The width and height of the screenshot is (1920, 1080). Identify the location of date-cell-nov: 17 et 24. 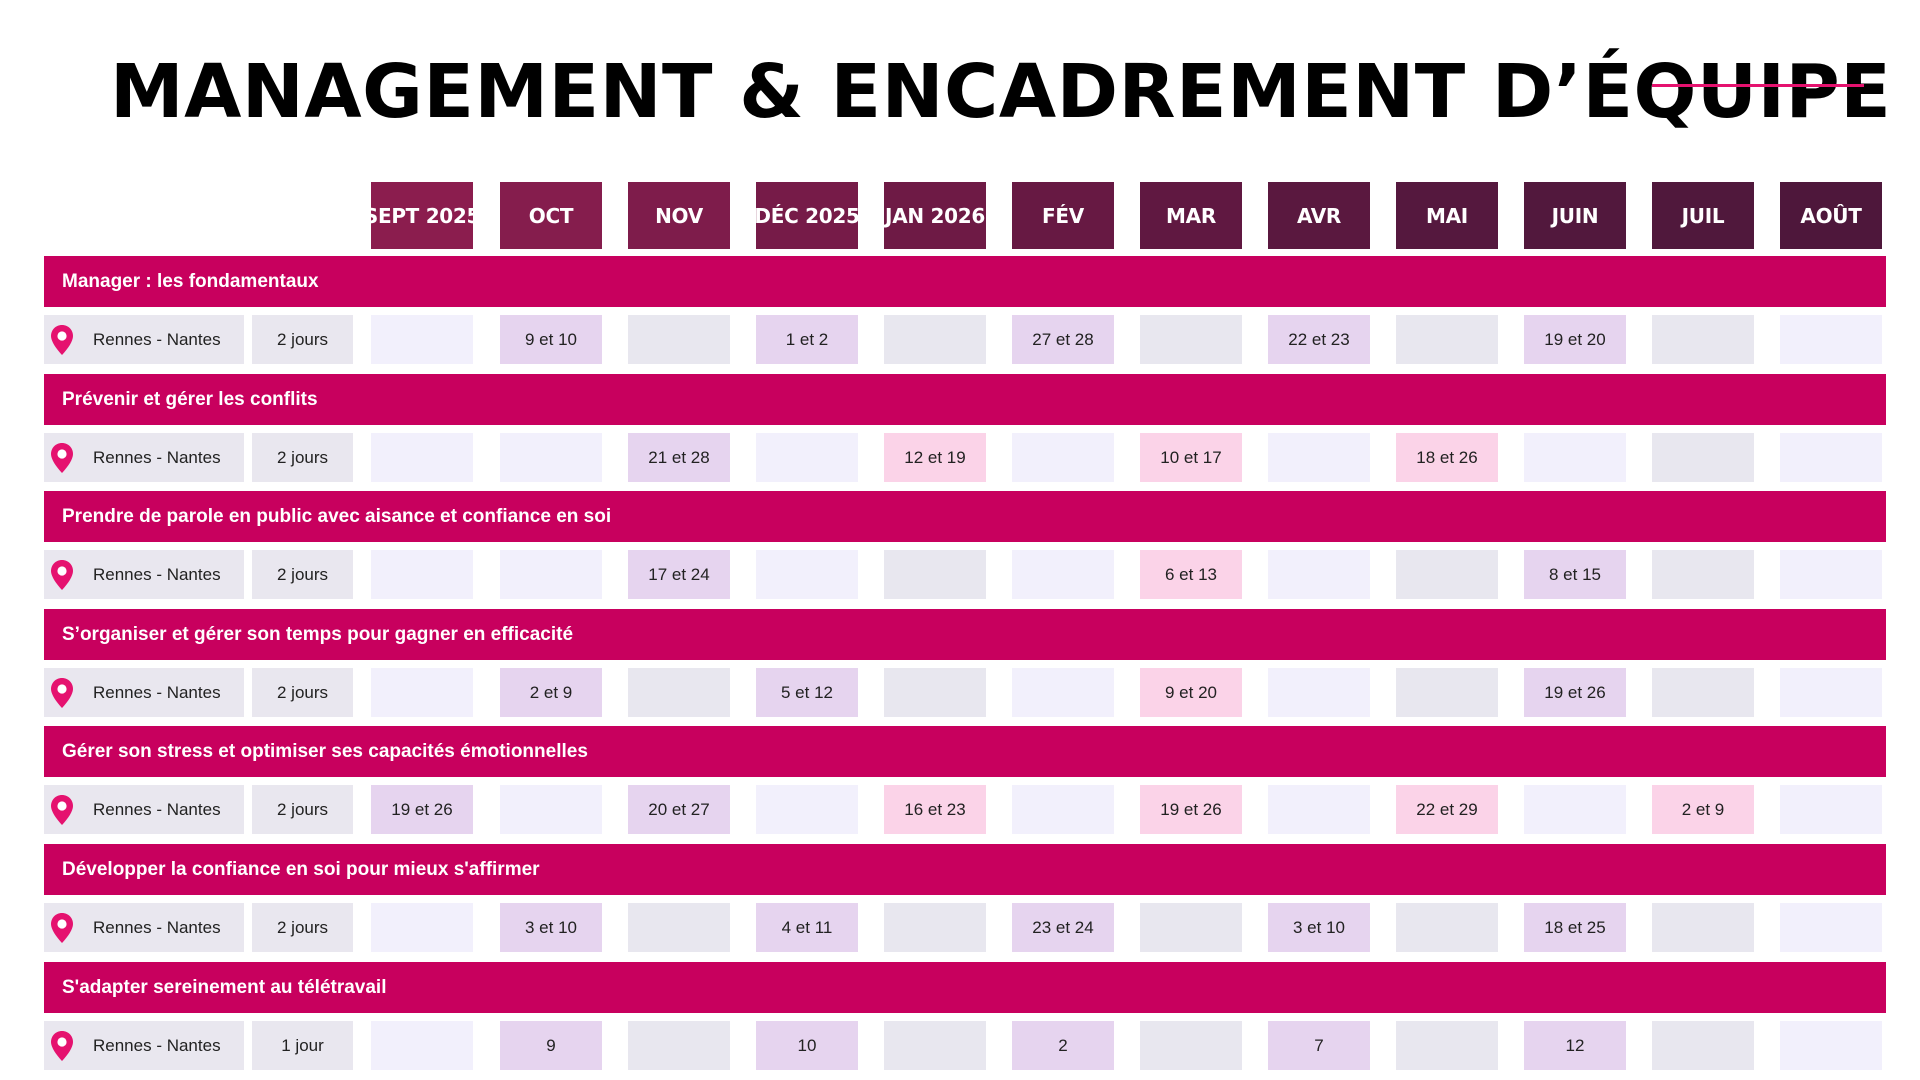
(679, 574).